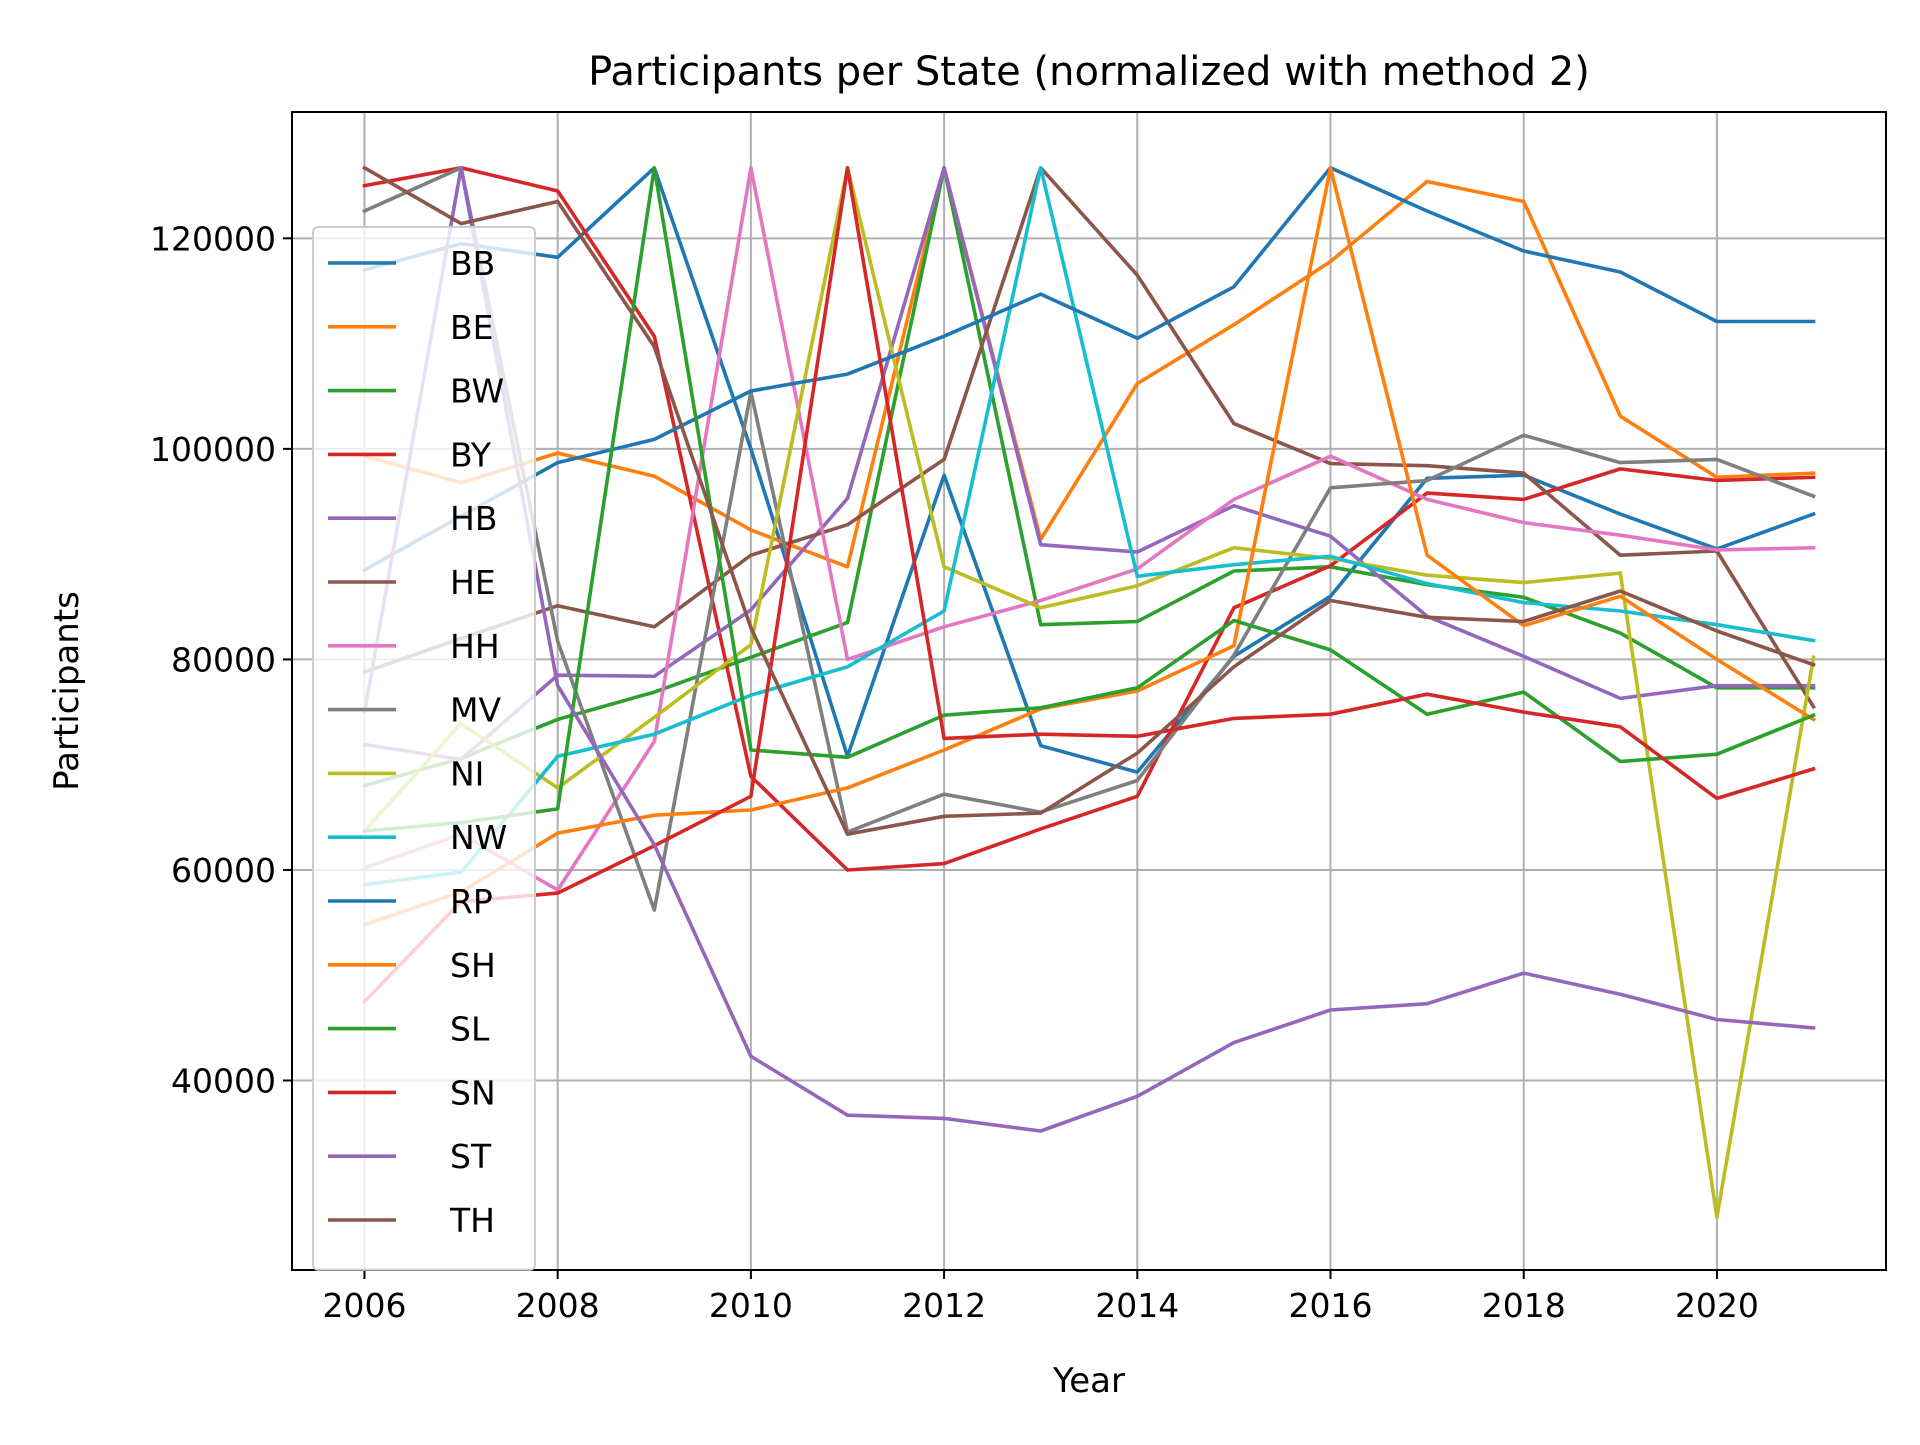 Image resolution: width=1920 pixels, height=1445 pixels. What do you see at coordinates (223, 1081) in the screenshot?
I see `y-tick-label: 40000` at bounding box center [223, 1081].